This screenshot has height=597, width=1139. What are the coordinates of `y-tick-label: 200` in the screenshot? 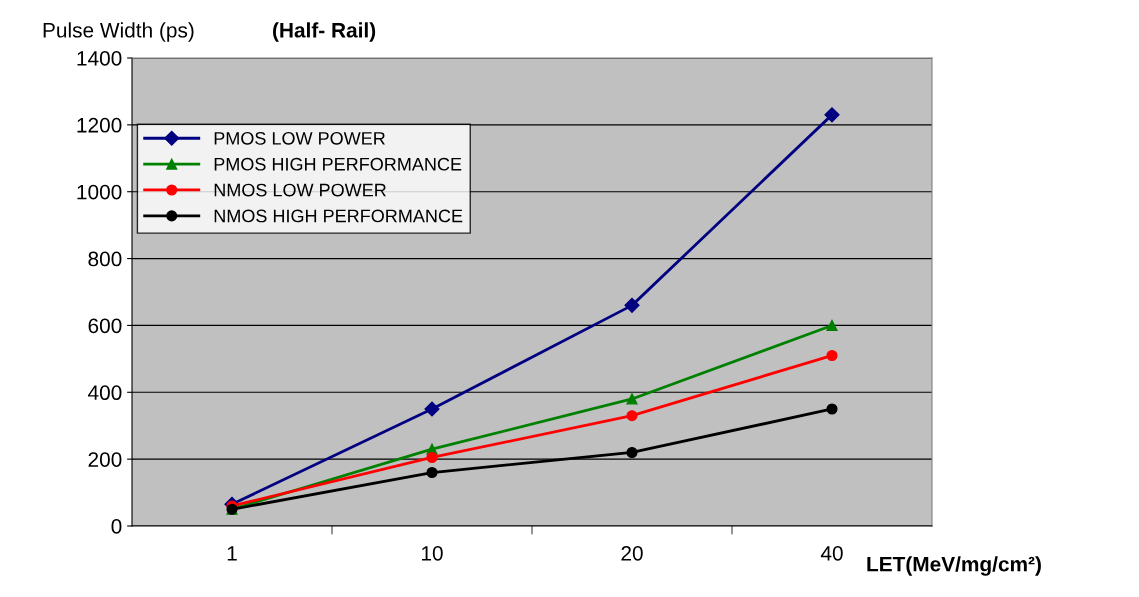 It's located at (105, 459).